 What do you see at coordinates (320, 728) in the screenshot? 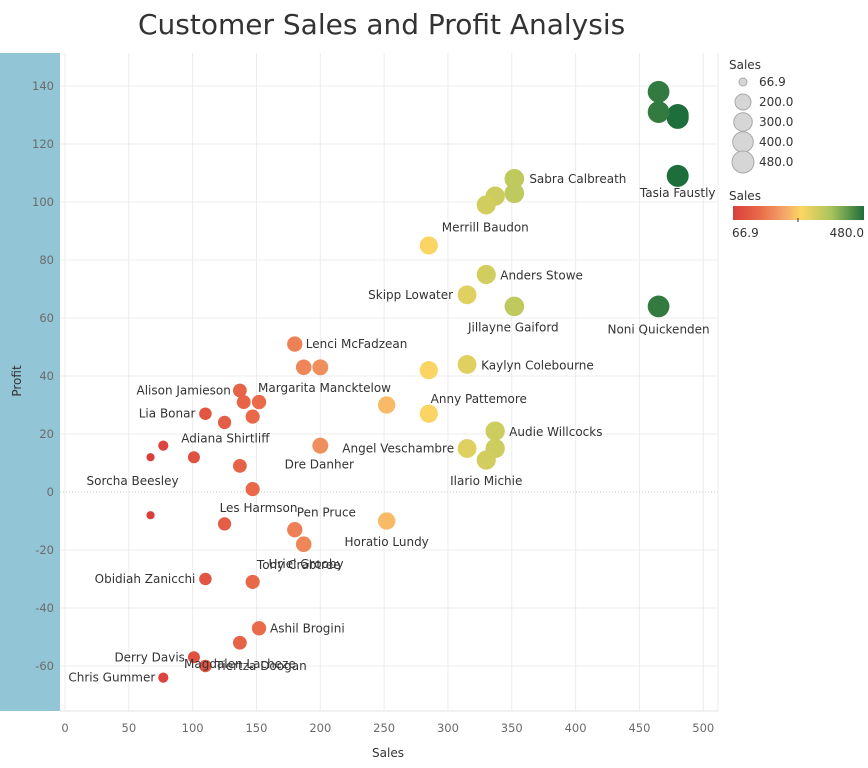
I see `x-tick-label: 200` at bounding box center [320, 728].